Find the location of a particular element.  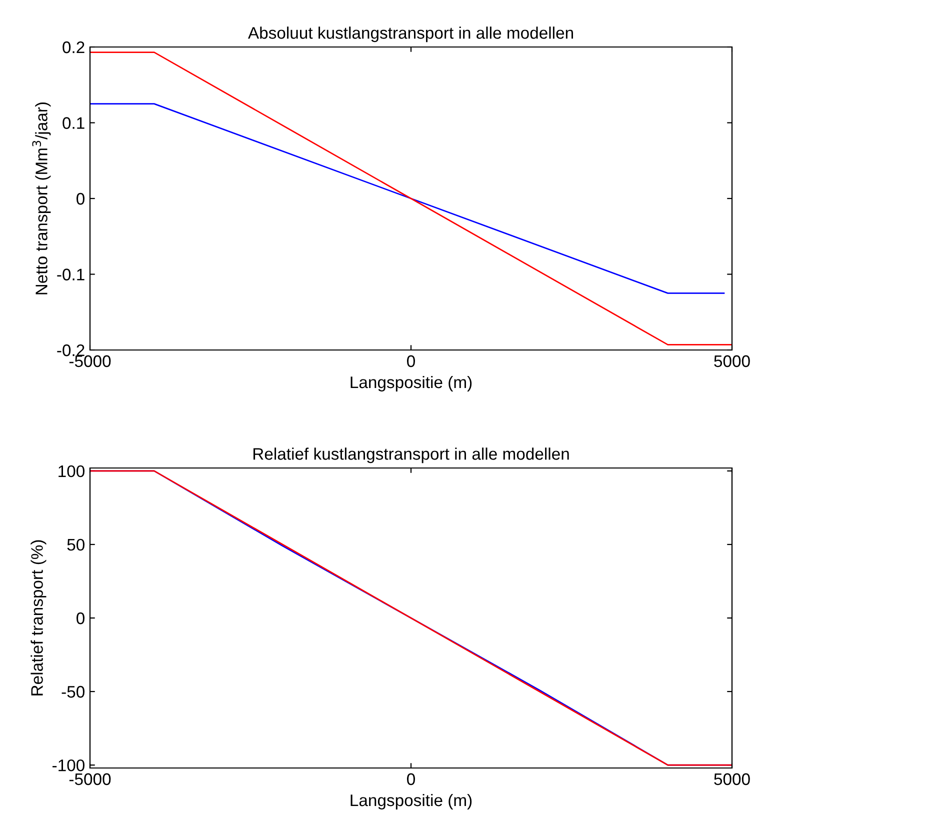

y-tick-label: 0.1 is located at coordinates (73, 123).